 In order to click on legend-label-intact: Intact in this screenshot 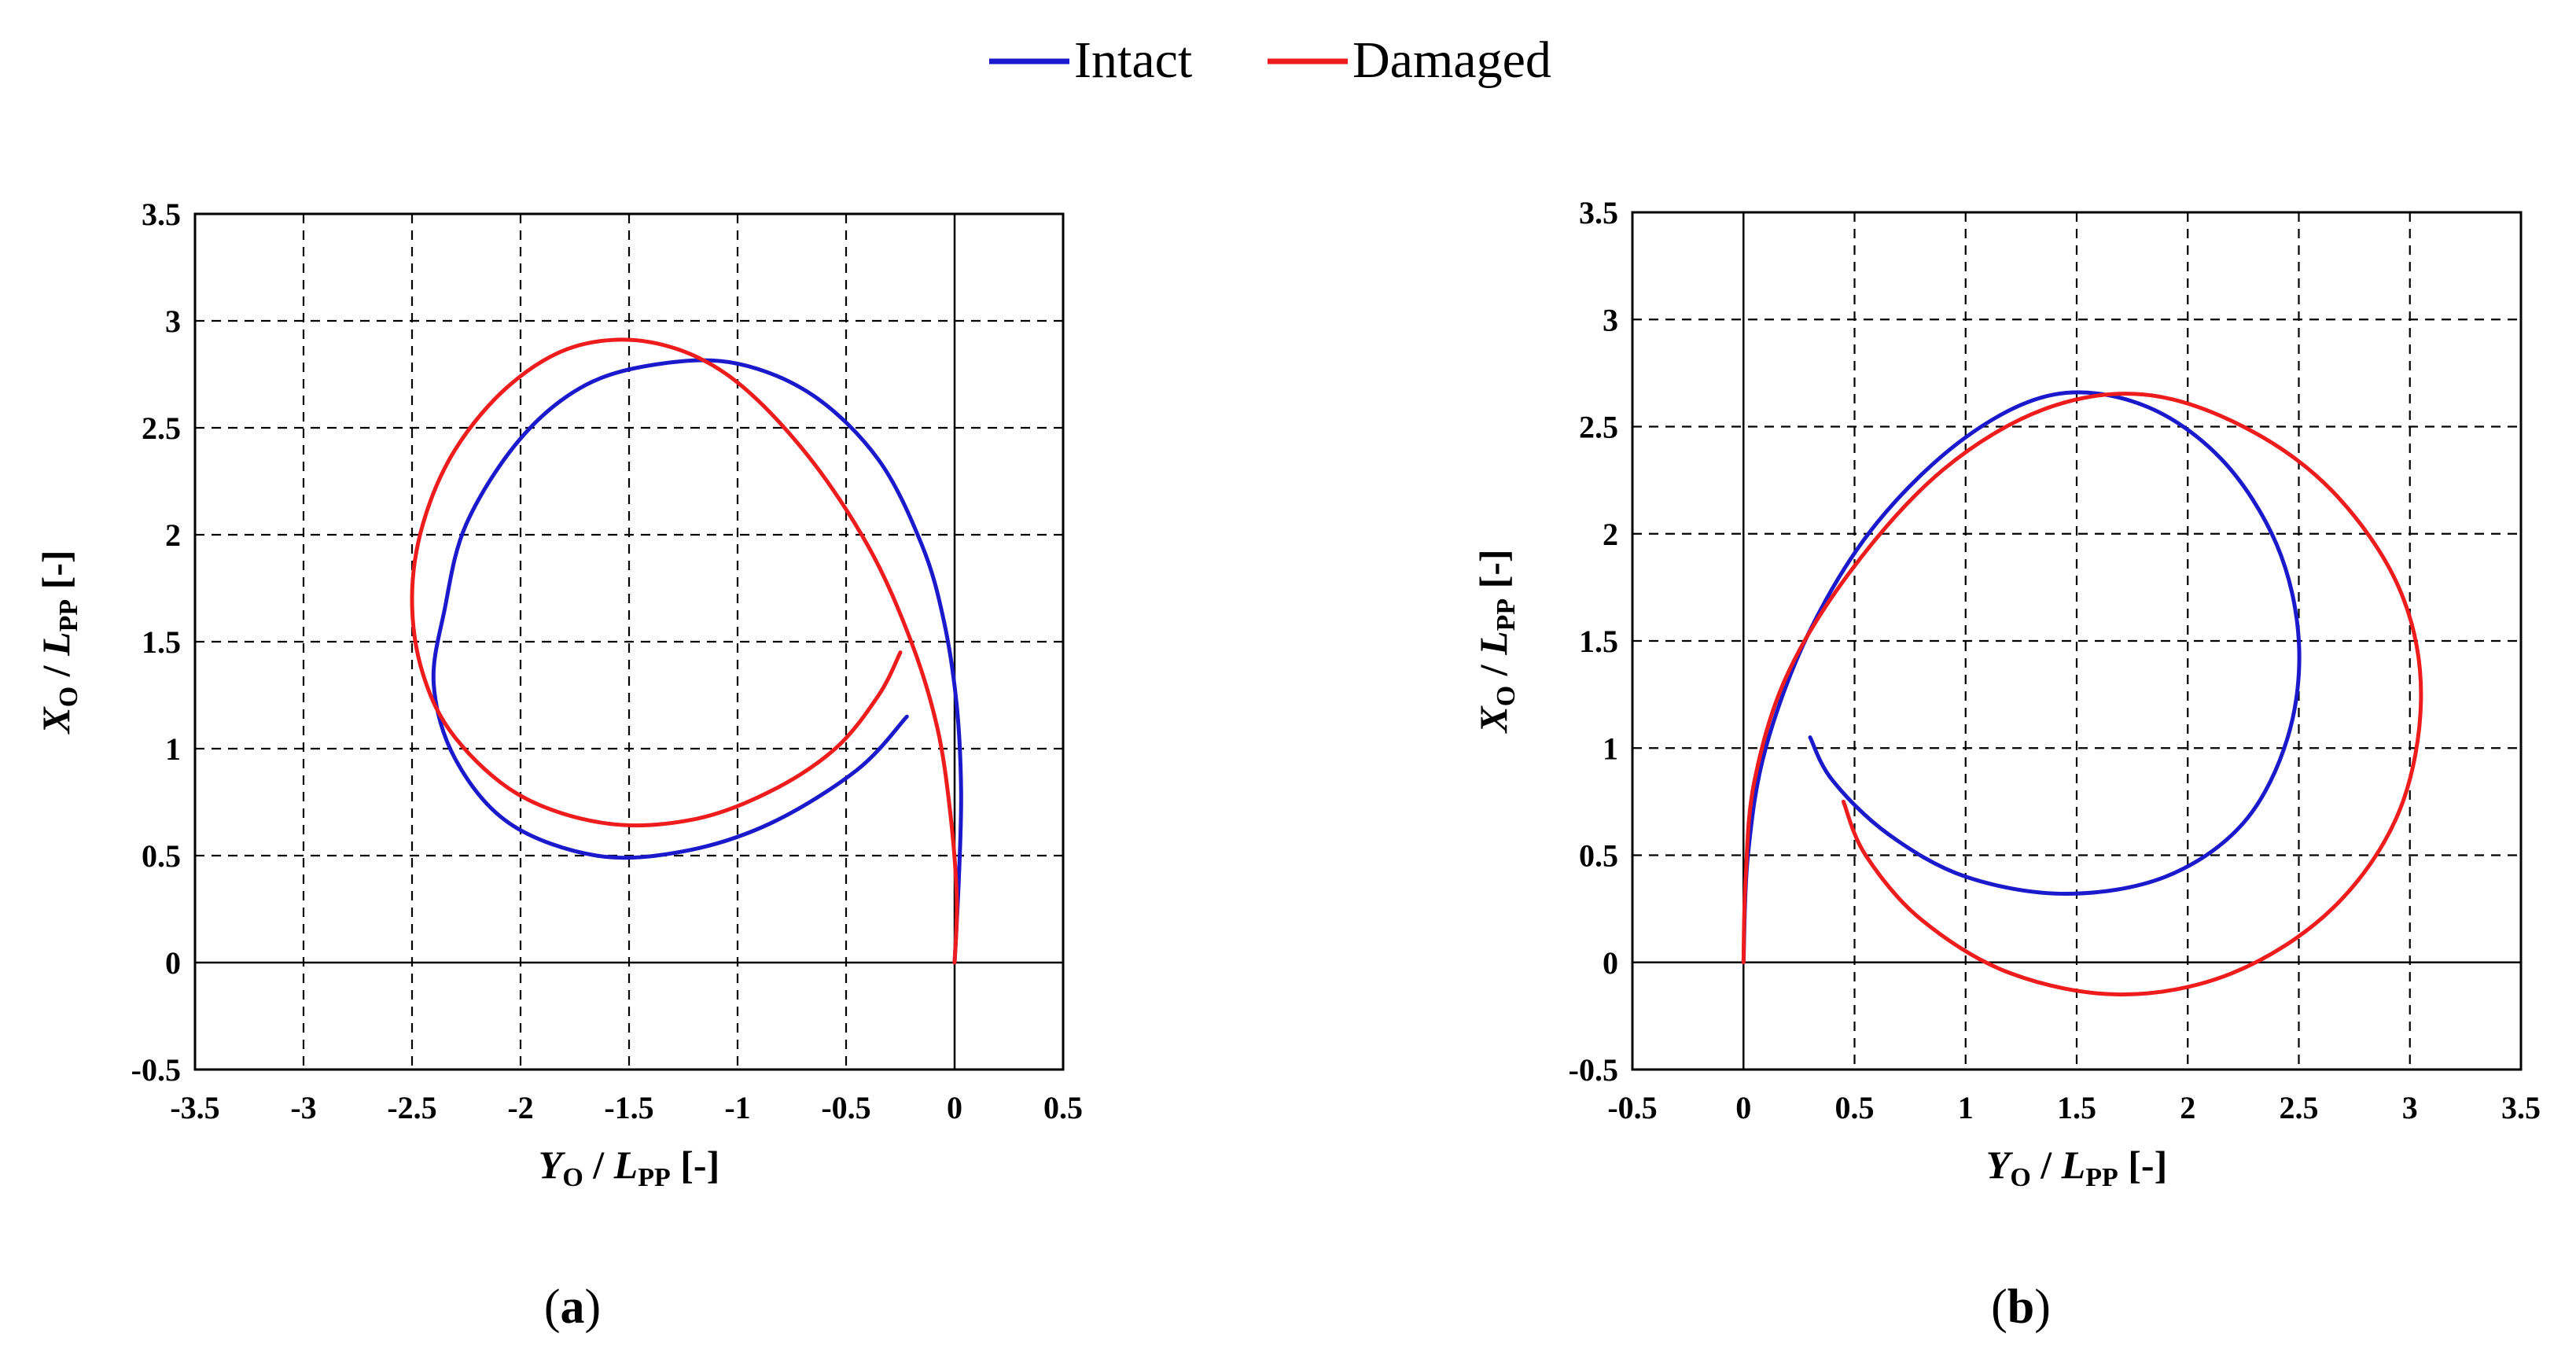, I will do `click(1133, 60)`.